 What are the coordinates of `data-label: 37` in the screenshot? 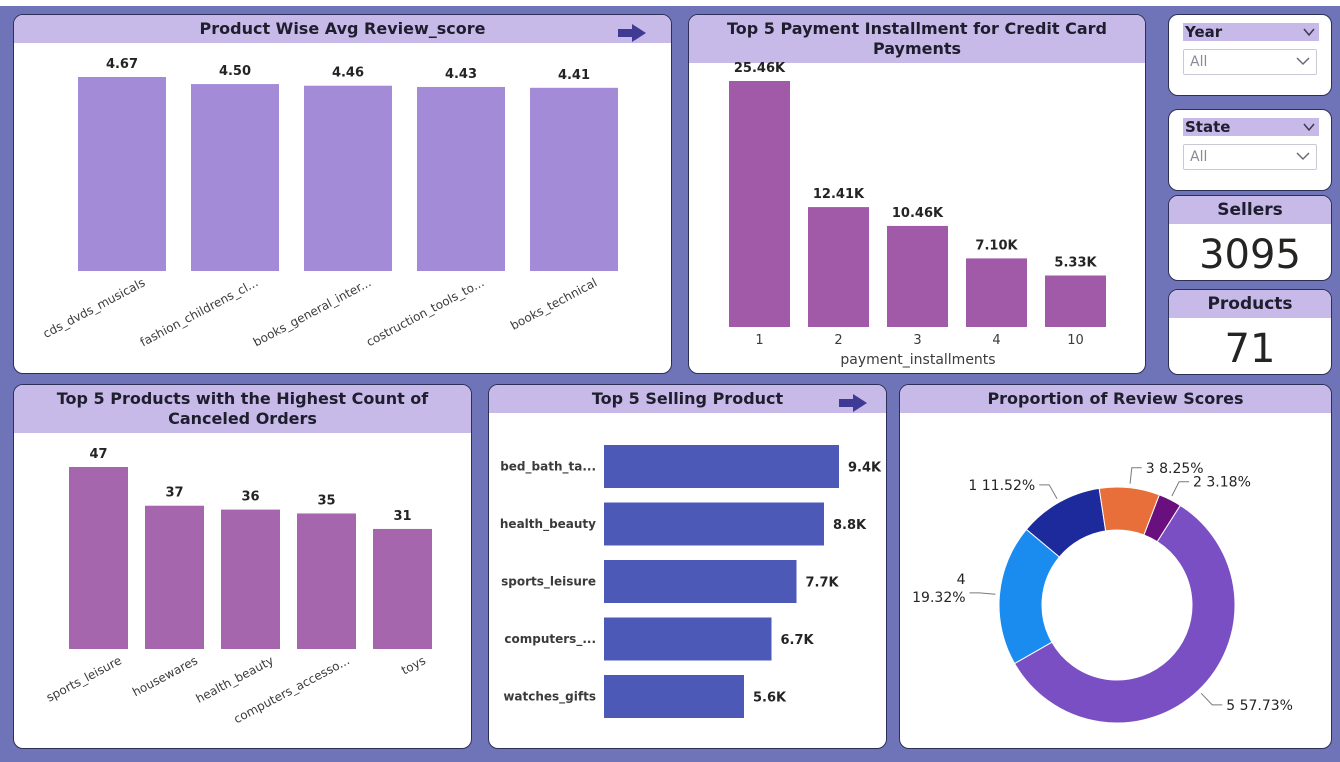 It's located at (174, 493).